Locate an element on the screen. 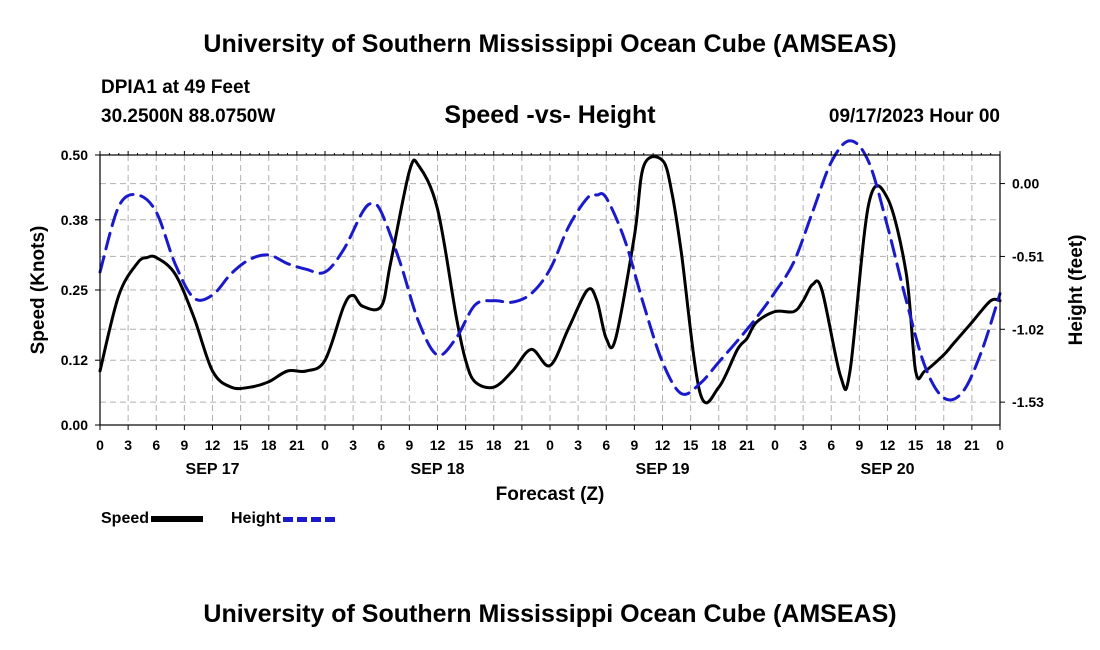 The height and width of the screenshot is (650, 1100). y2-tick-label: 0.00 is located at coordinates (1025, 184).